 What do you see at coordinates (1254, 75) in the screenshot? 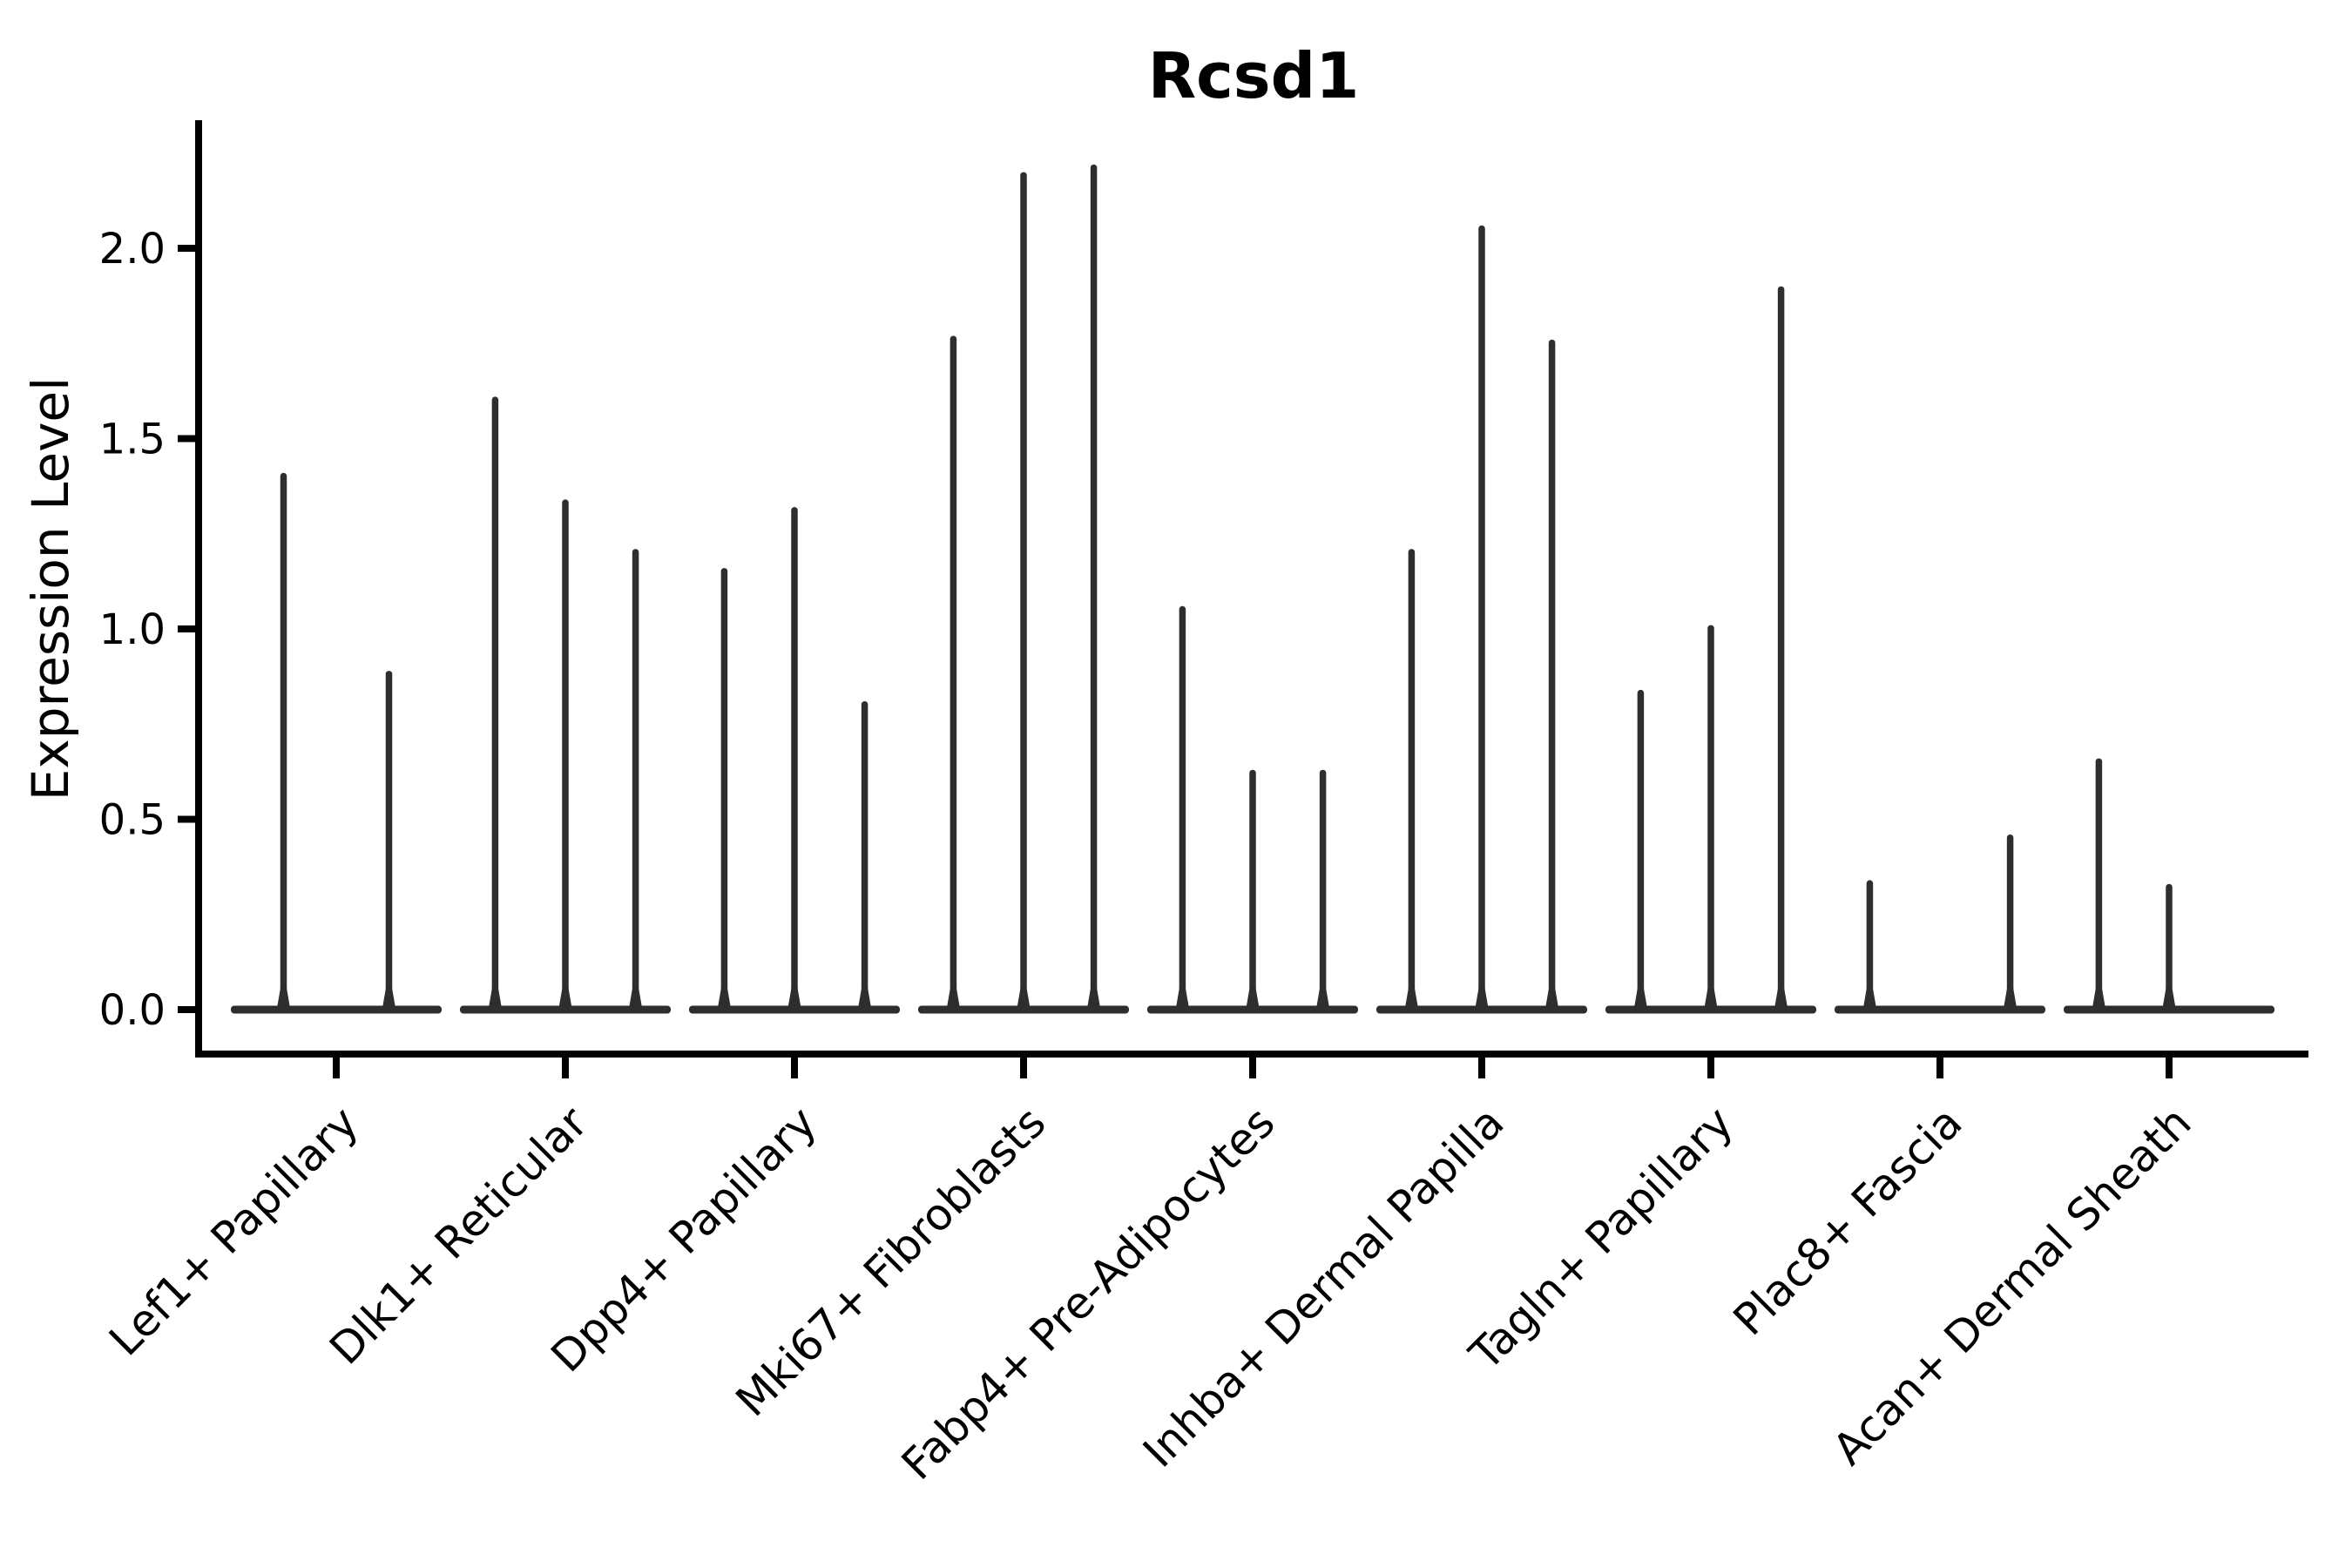
I see `chart-title: Rcsd1` at bounding box center [1254, 75].